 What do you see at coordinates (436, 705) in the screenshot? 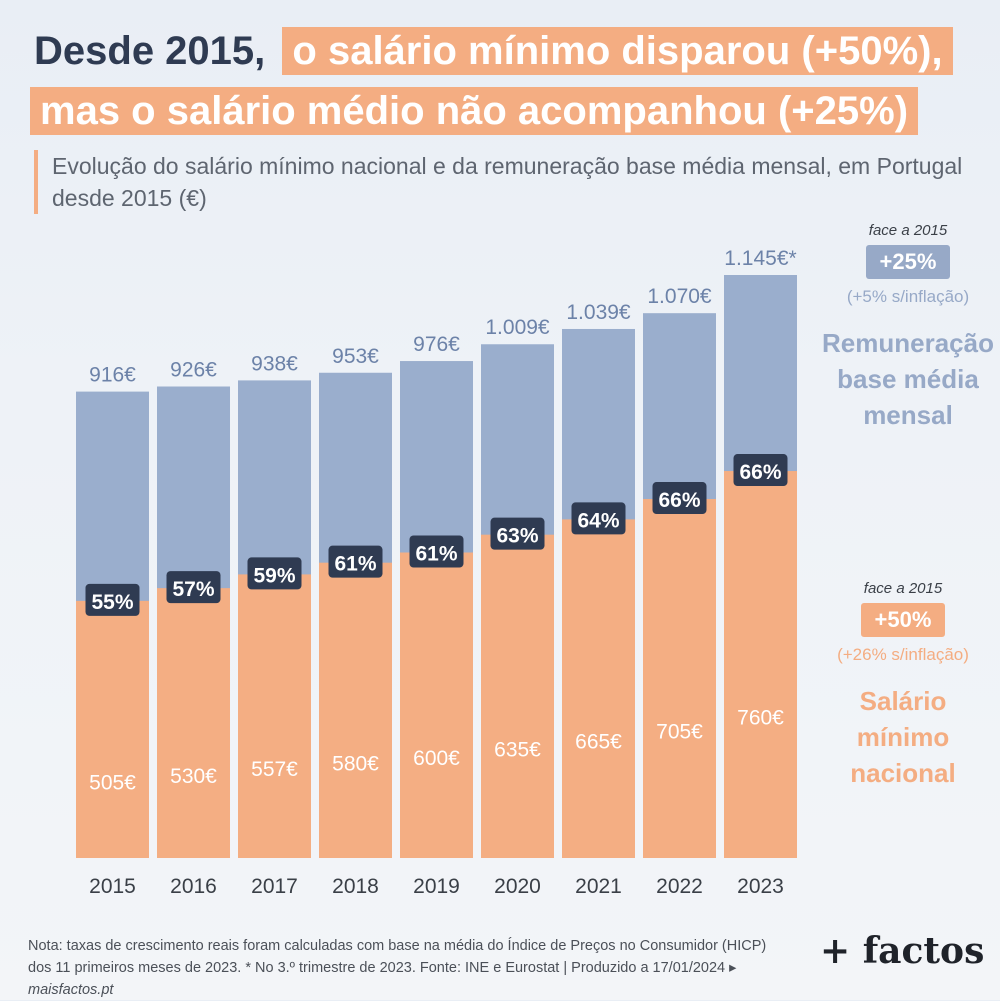
I see `bar-min-2019` at bounding box center [436, 705].